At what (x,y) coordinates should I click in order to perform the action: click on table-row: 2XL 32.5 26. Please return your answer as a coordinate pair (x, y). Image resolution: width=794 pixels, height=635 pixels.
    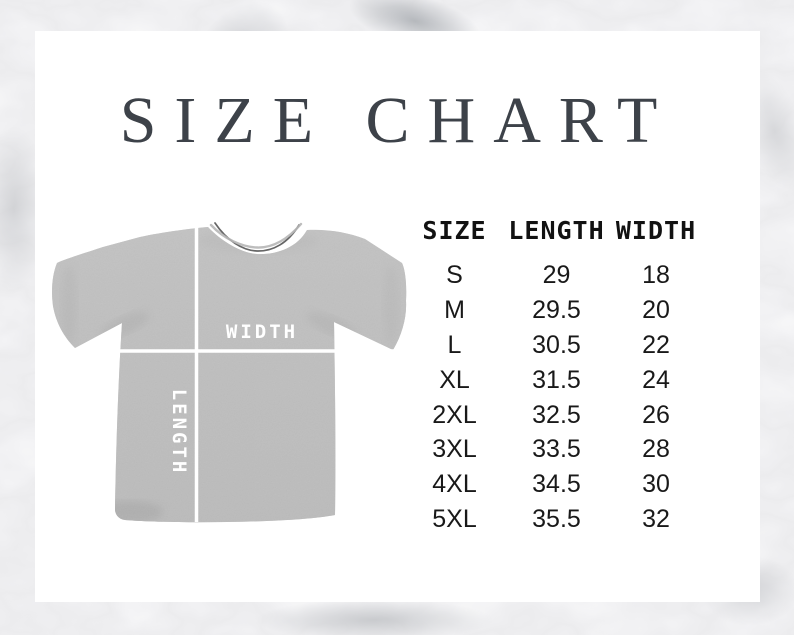
    Looking at the image, I should click on (560, 415).